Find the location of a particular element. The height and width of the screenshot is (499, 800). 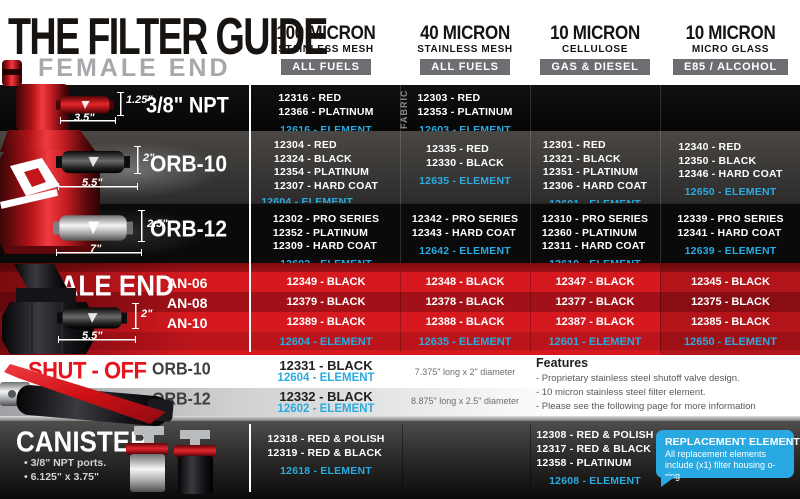

fuel-badge: GAS & DIESEL is located at coordinates (595, 67).